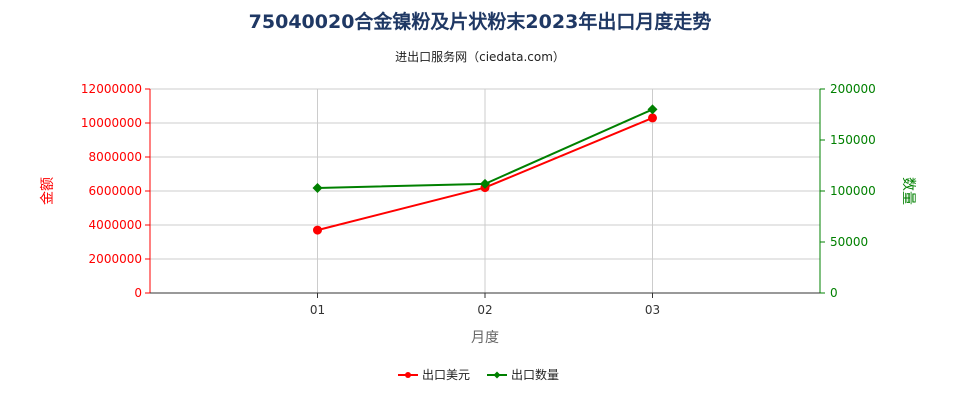  I want to click on right-tick-label: 200000, so click(853, 89).